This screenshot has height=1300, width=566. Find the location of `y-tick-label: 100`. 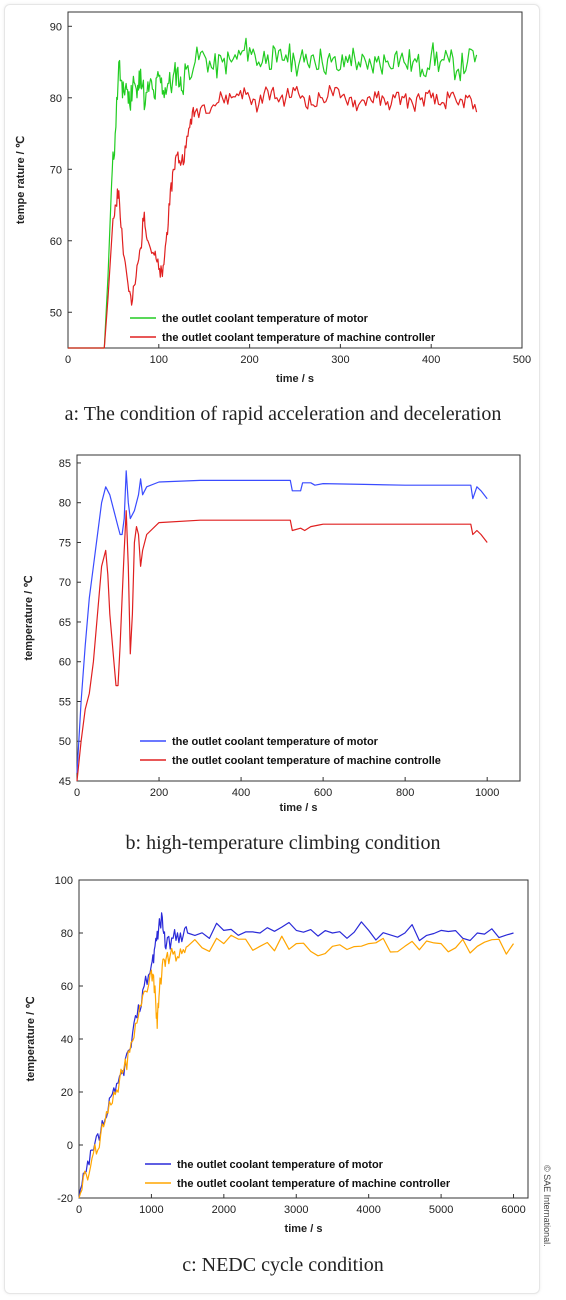

y-tick-label: 100 is located at coordinates (64, 881).